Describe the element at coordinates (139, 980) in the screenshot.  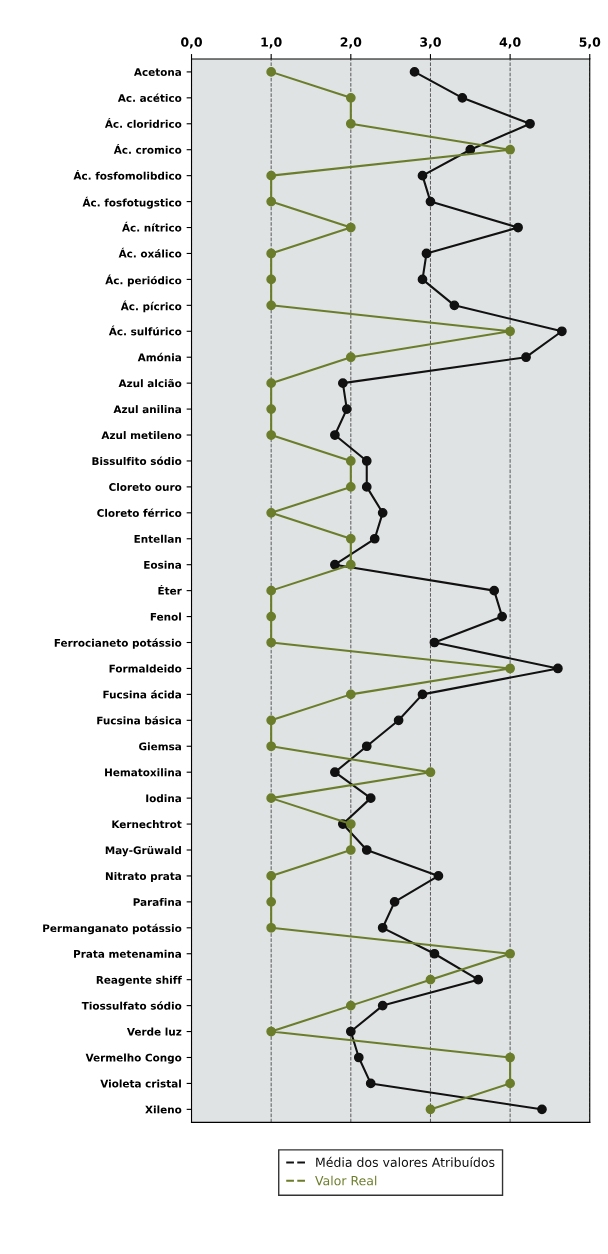
I see `y-tick-label: Reagente shiff` at that location.